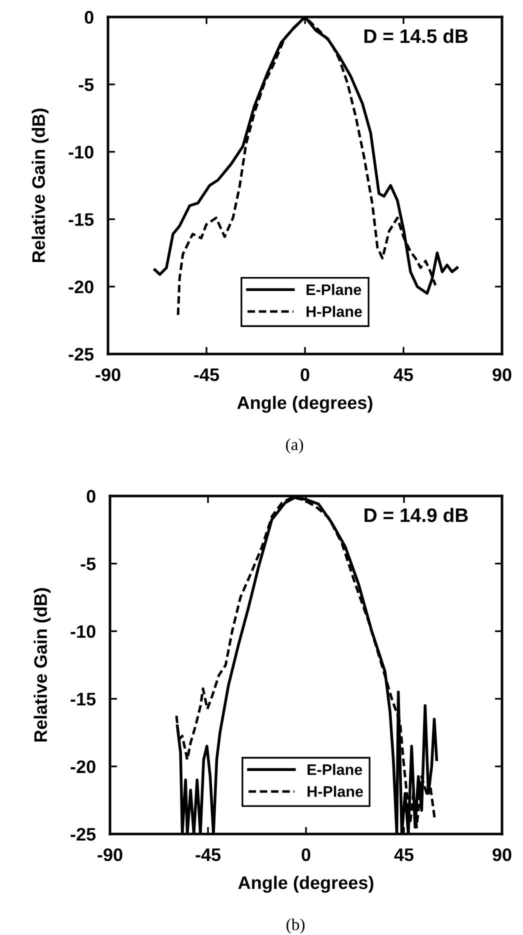  Describe the element at coordinates (416, 36) in the screenshot. I see `annotation: D = 14.5 dB` at that location.